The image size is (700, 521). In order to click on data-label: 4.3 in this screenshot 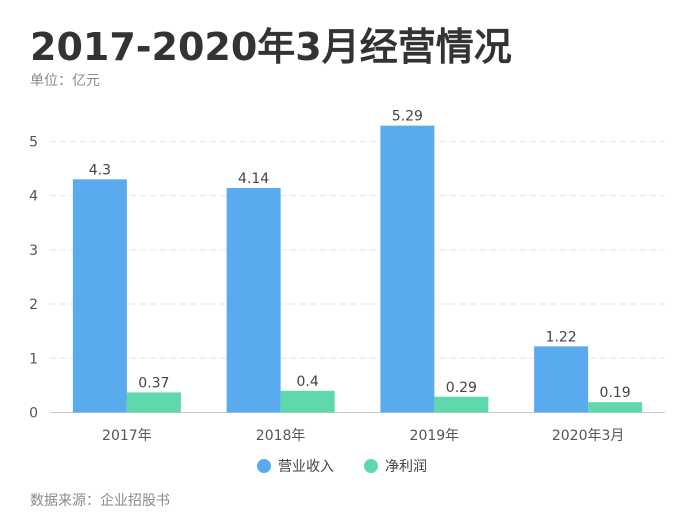, I will do `click(100, 170)`.